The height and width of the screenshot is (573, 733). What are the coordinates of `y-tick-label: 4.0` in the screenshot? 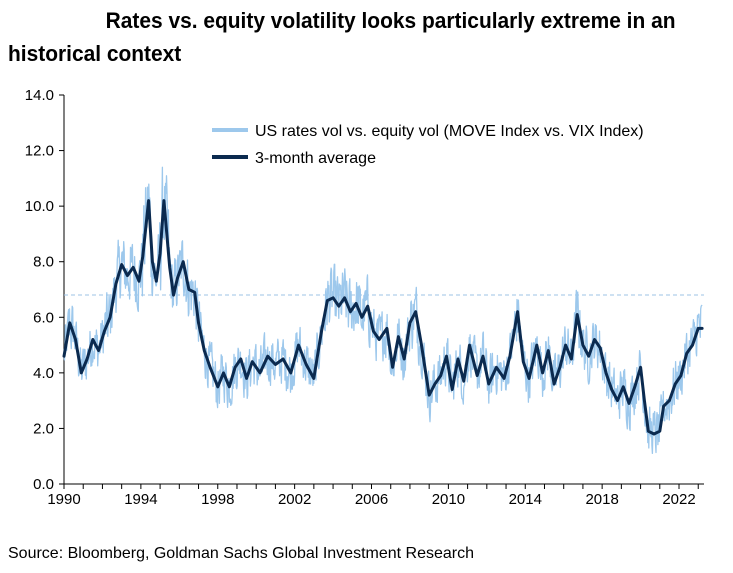 It's located at (43, 373).